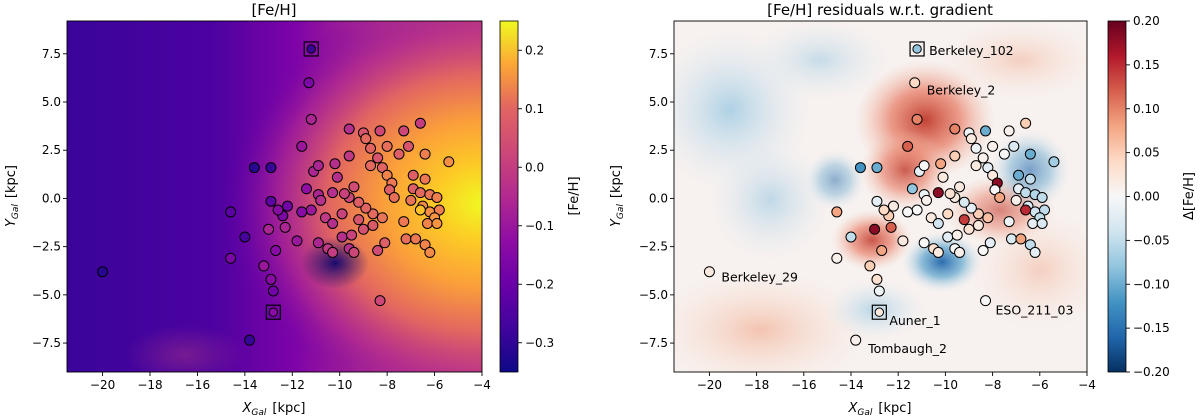 The height and width of the screenshot is (418, 1200). I want to click on x-tick-label: −4, so click(482, 385).